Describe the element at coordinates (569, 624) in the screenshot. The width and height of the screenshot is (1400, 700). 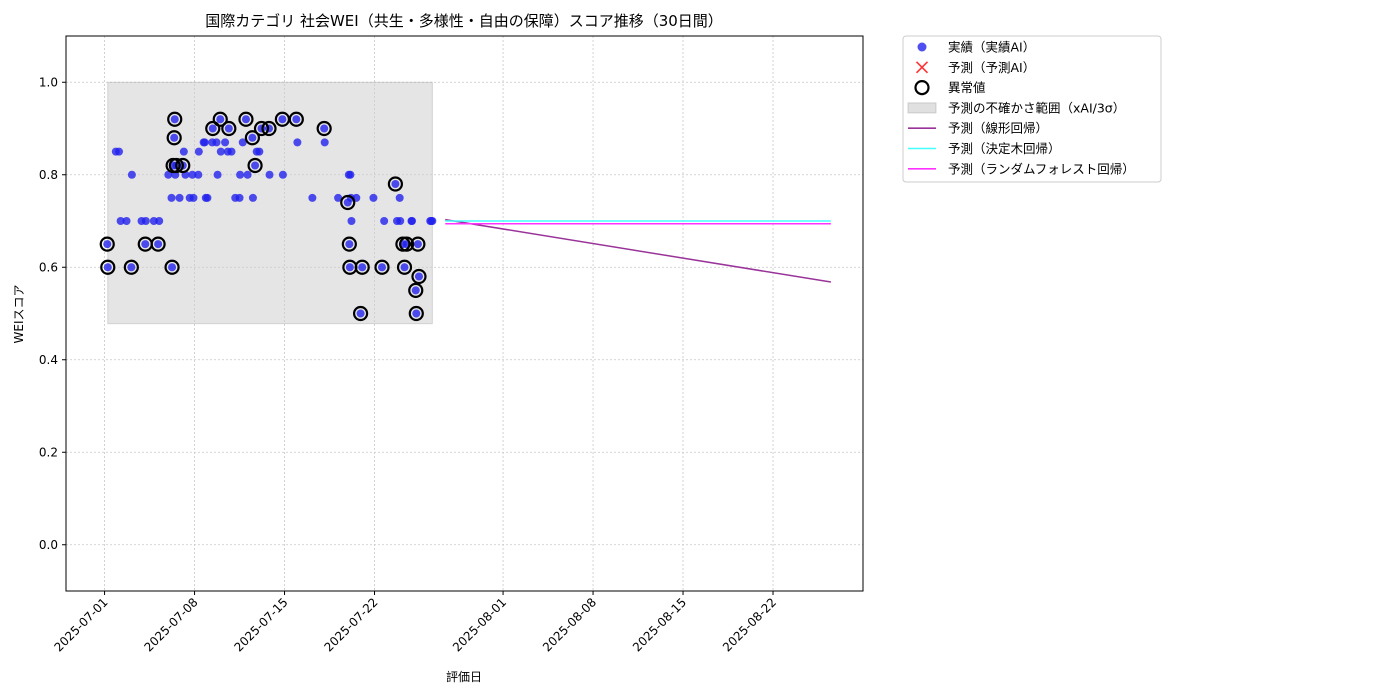
I see `x-tick-label: 2025-08-08` at that location.